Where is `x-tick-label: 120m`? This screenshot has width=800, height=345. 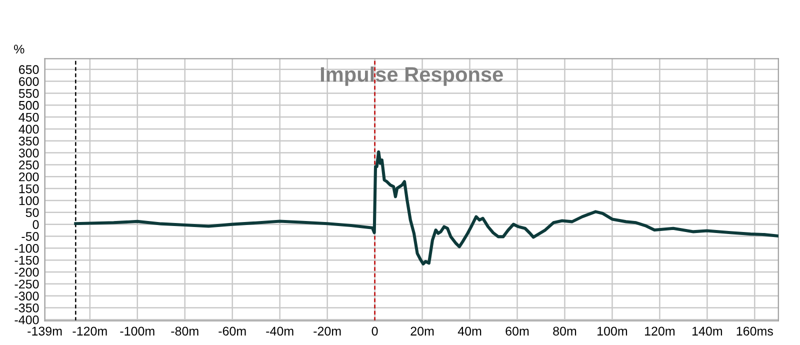
x-tick-label: 120m is located at coordinates (660, 331).